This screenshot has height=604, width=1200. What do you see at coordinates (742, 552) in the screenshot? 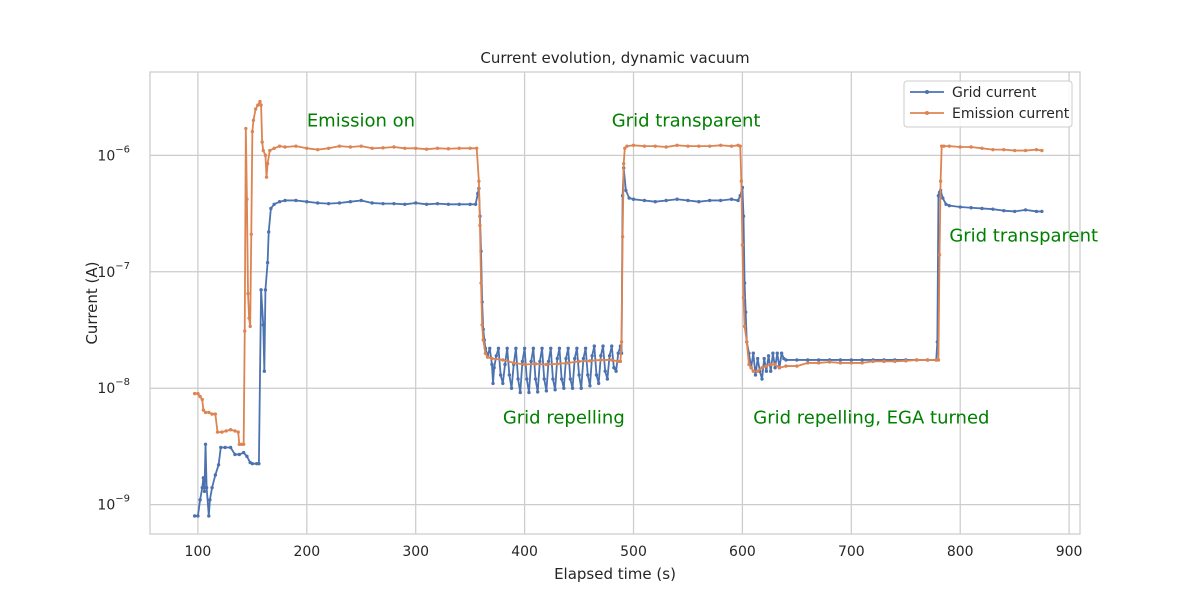
I see `x-tick-label: 600` at bounding box center [742, 552].